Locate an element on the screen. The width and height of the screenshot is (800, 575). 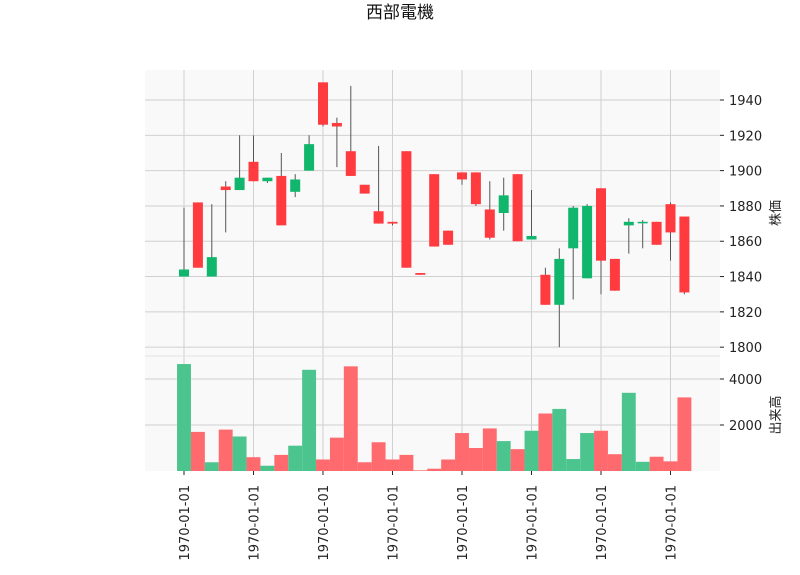
price-tick-label: 1800 is located at coordinates (745, 348).